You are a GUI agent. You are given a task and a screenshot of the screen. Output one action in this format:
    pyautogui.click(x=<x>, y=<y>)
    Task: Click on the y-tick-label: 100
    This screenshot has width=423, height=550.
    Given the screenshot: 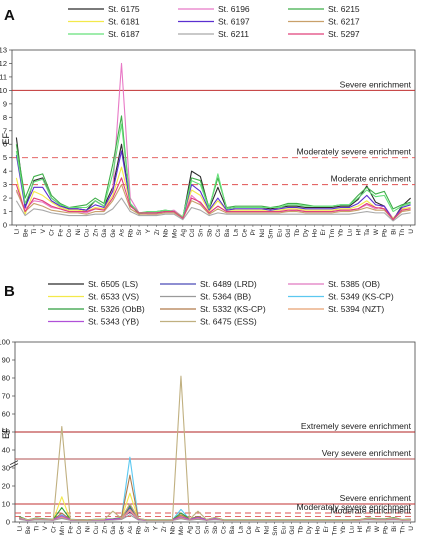 What is the action you would take?
    pyautogui.click(x=5, y=342)
    